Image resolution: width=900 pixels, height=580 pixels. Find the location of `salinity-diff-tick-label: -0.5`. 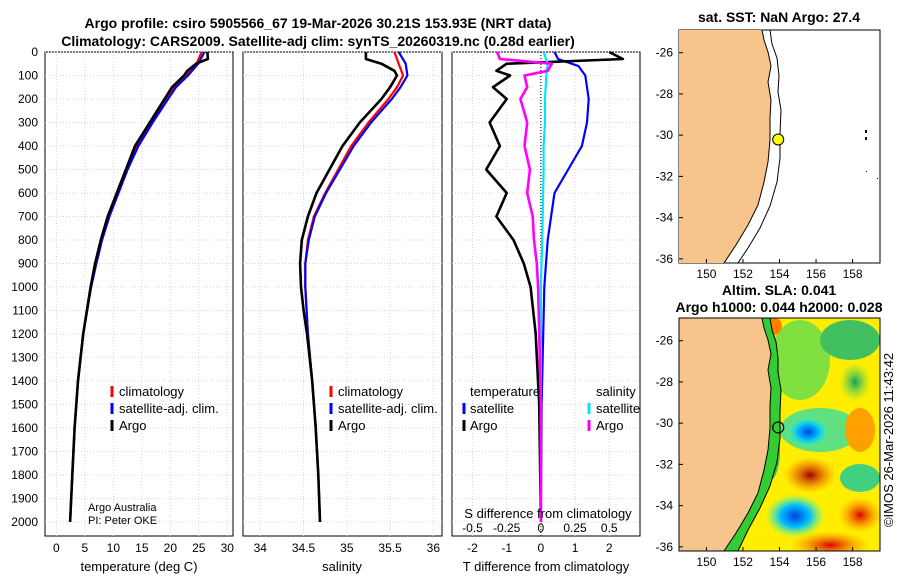

salinity-diff-tick-label: -0.5 is located at coordinates (472, 528).